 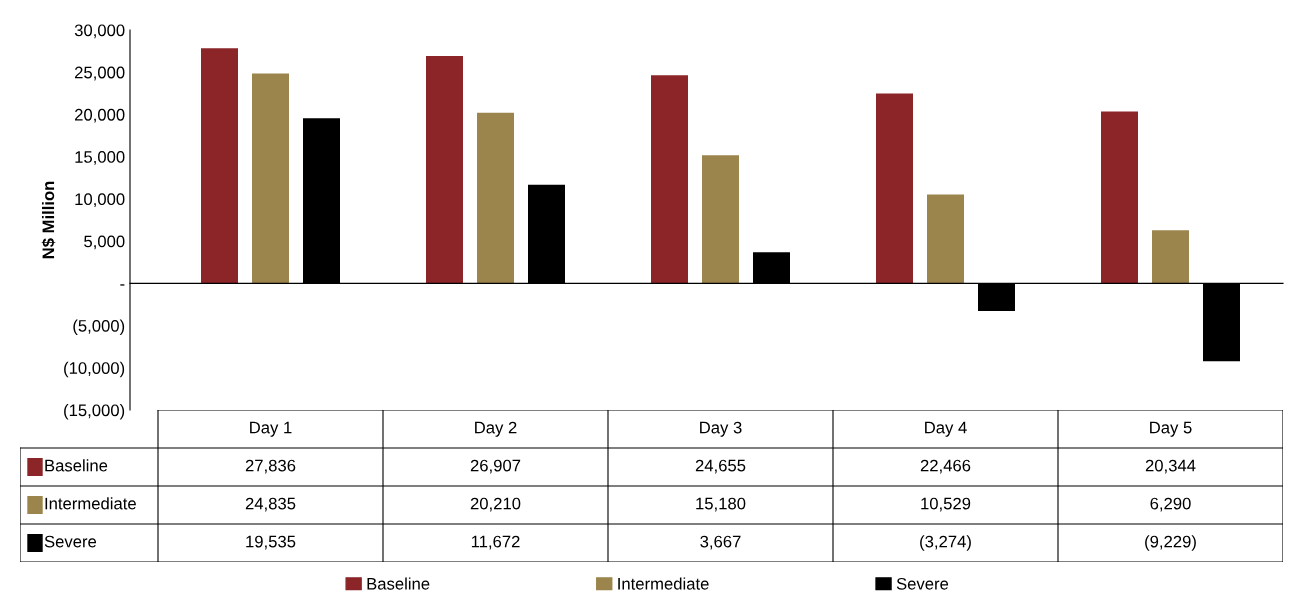 What do you see at coordinates (99, 31) in the screenshot?
I see `y-tick-label: 30,000` at bounding box center [99, 31].